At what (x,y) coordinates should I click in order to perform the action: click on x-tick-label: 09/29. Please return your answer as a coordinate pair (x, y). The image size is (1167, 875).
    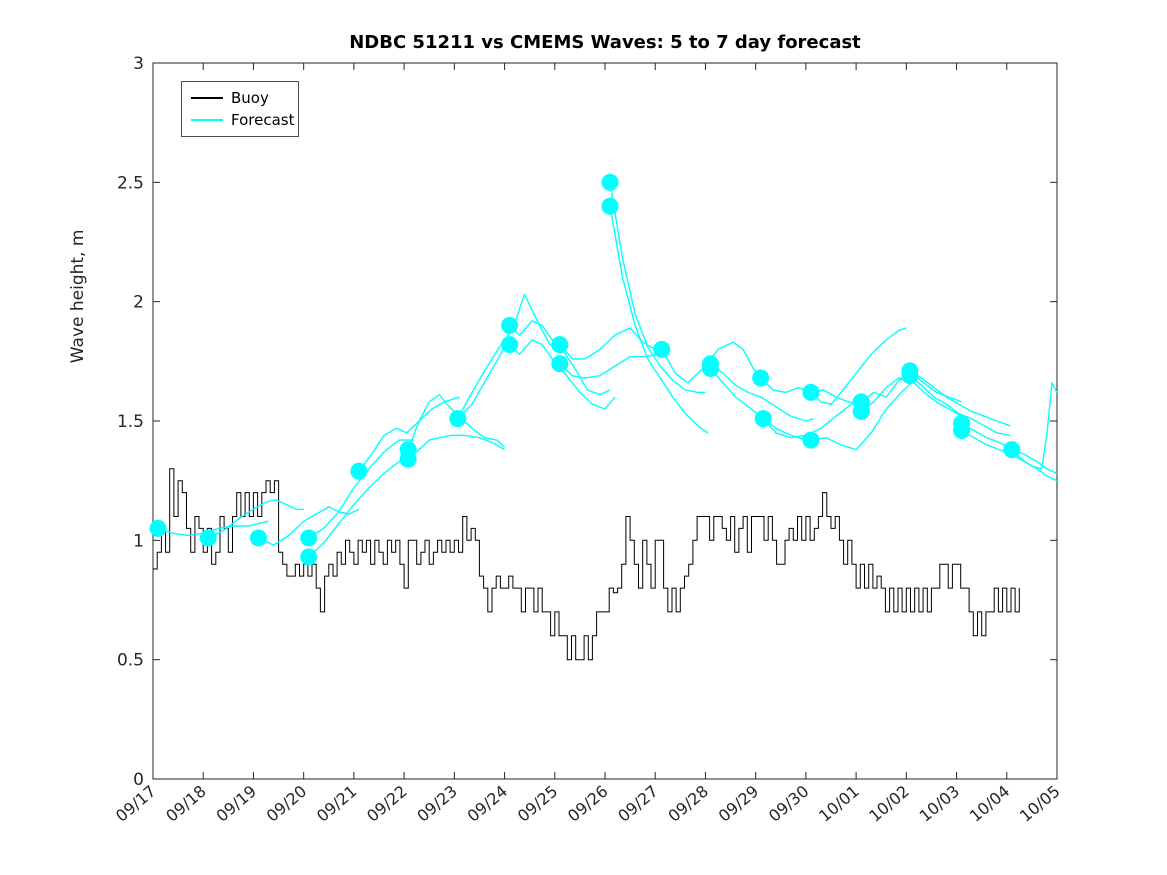
    Looking at the image, I should click on (739, 804).